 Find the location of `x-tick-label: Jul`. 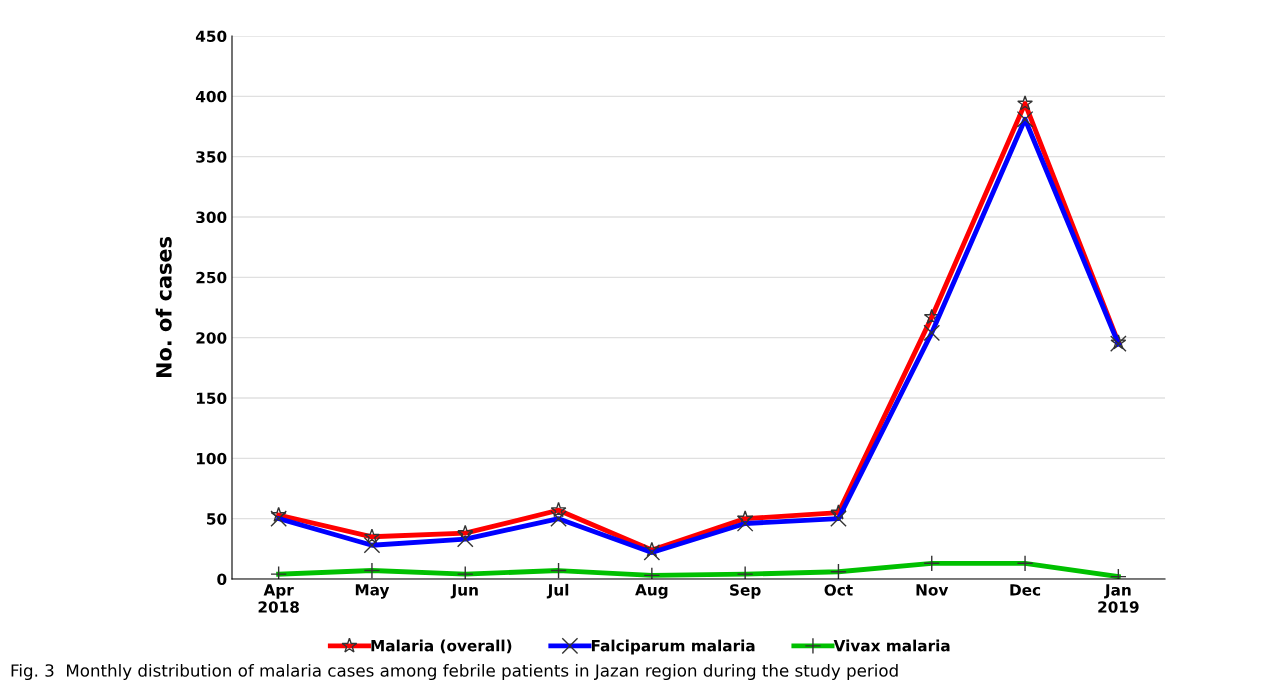

x-tick-label: Jul is located at coordinates (557, 591).